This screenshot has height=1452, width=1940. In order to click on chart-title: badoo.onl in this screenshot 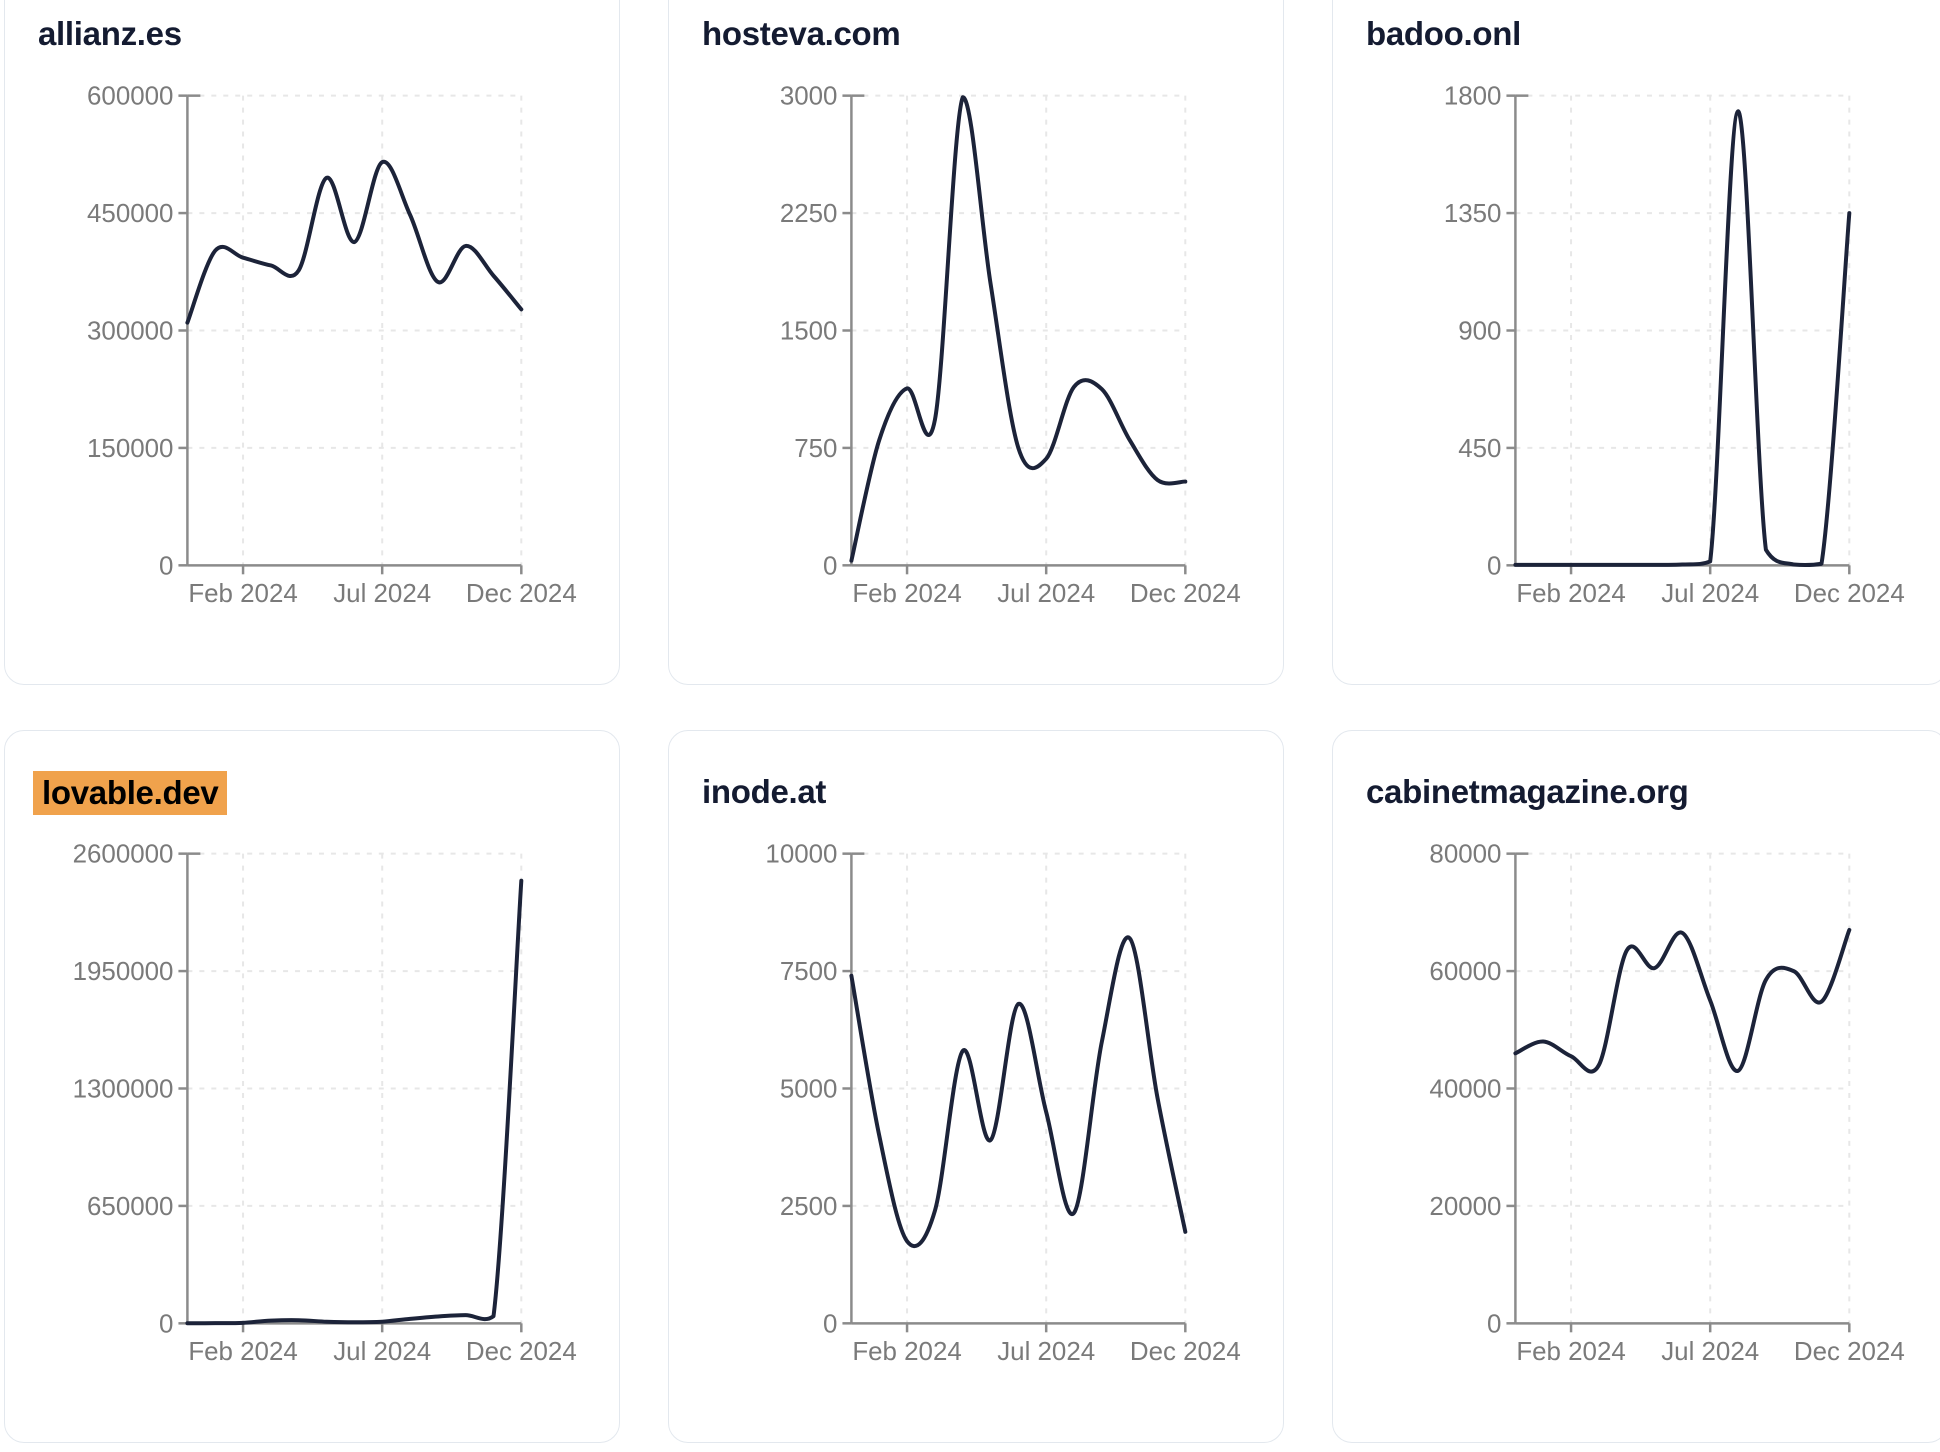, I will do `click(1443, 33)`.